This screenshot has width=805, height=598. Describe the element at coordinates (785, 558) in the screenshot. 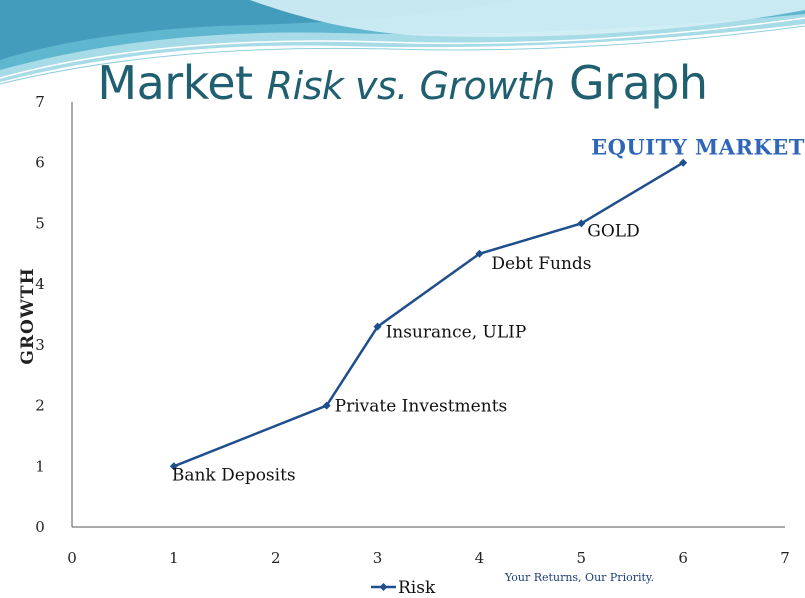

I see `x-tick-label: 7` at that location.